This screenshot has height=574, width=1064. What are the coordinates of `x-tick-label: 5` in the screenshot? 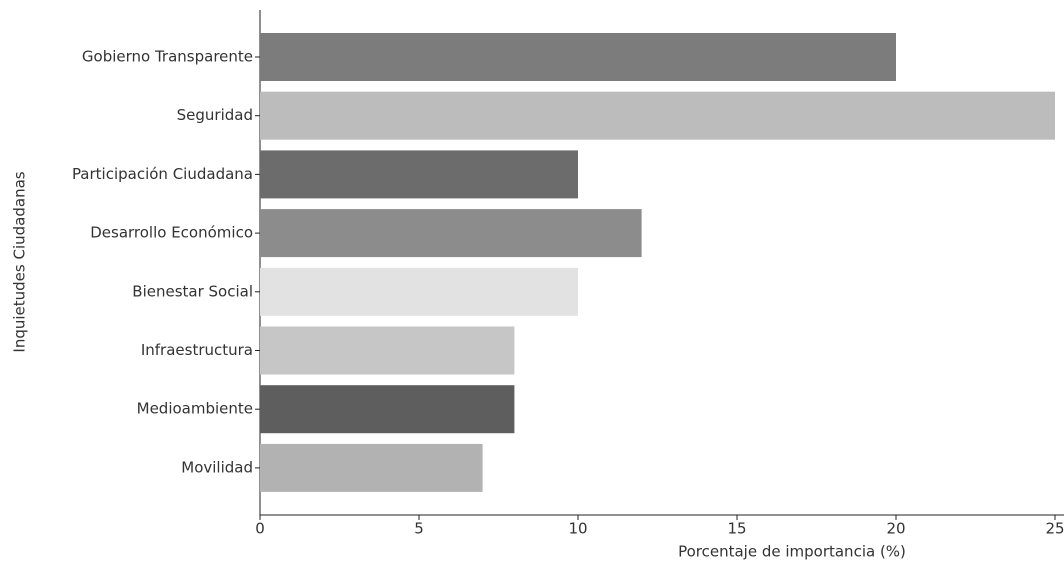 It's located at (419, 529).